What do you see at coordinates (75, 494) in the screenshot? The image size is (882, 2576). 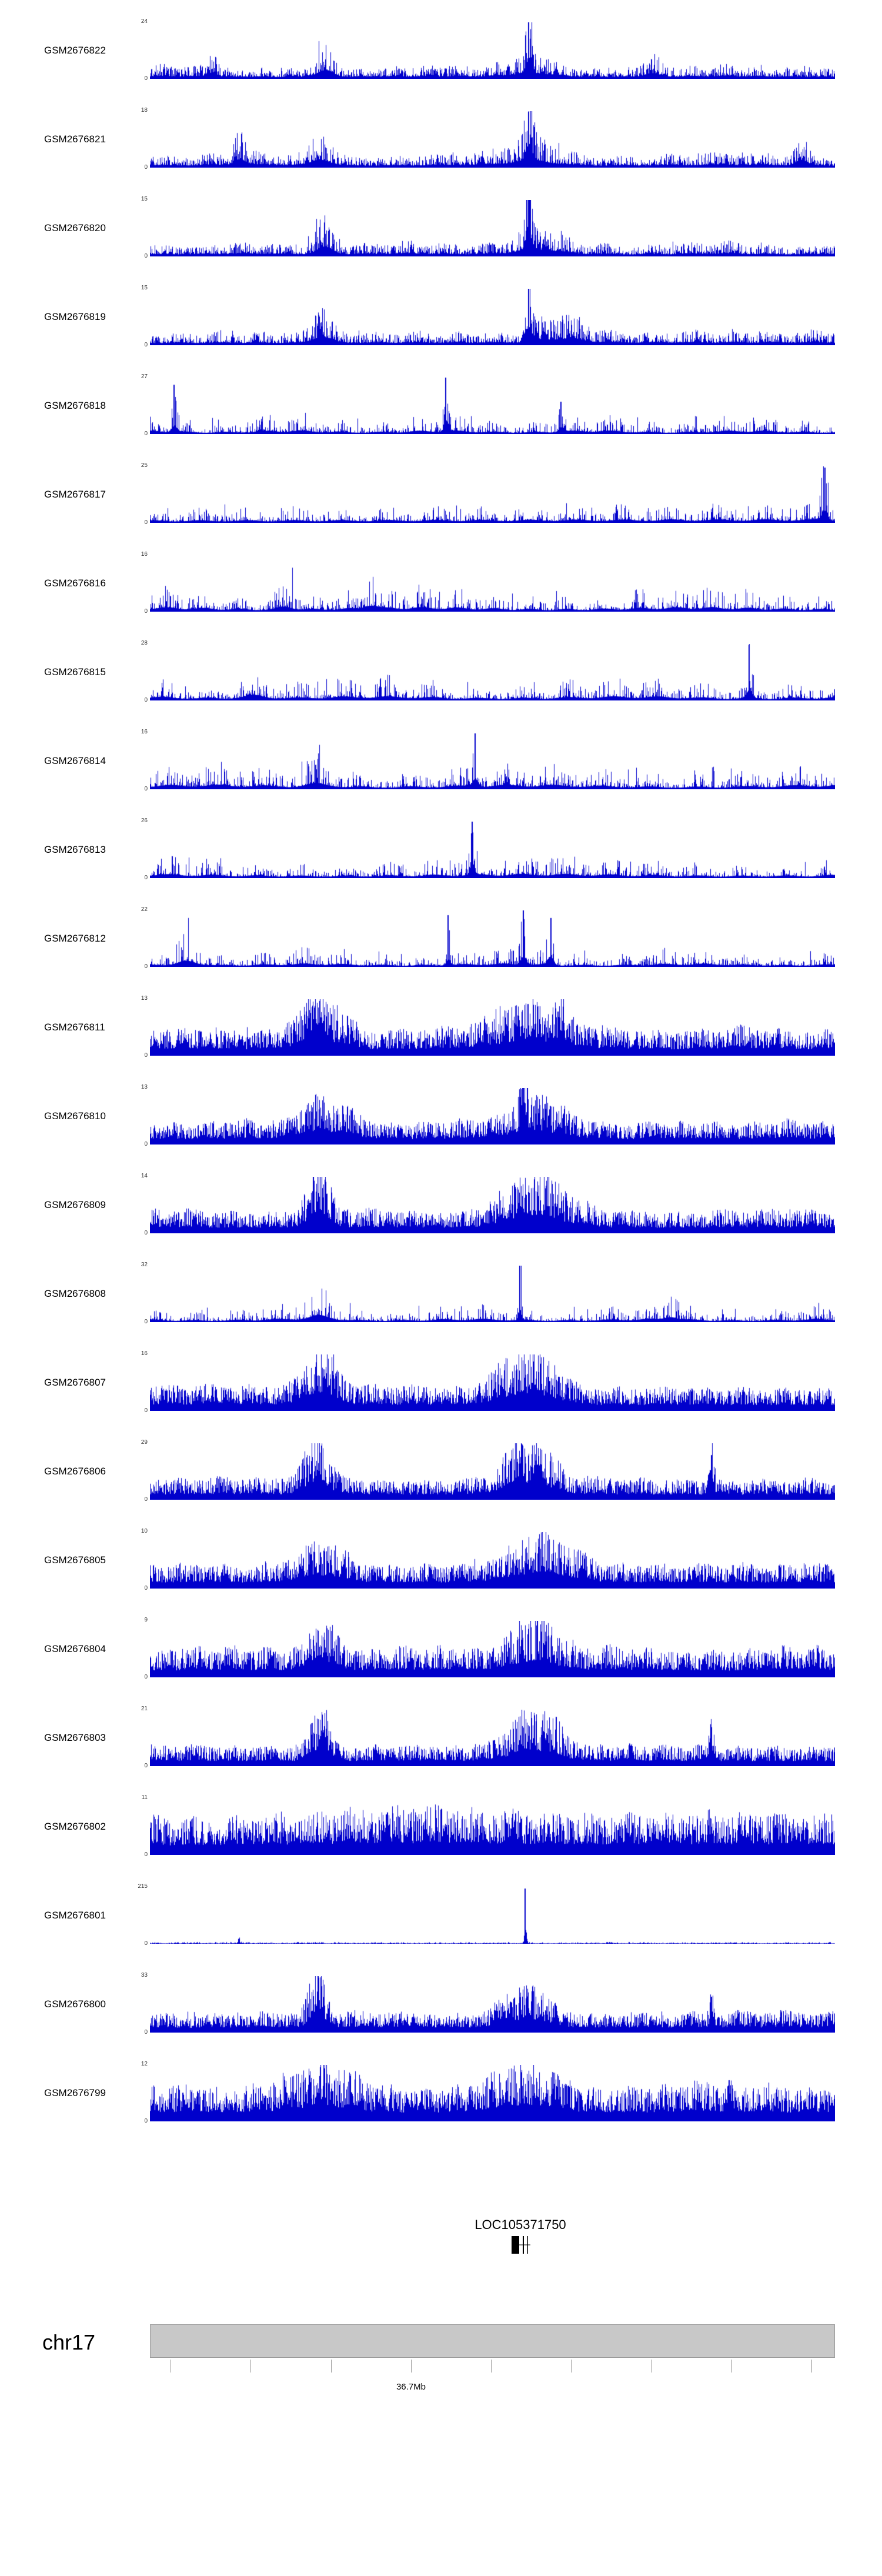 I see `sample-label: GSM2676817` at bounding box center [75, 494].